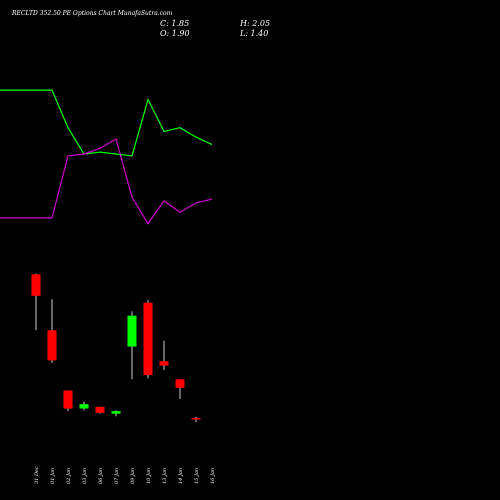 The height and width of the screenshot is (500, 500). Describe the element at coordinates (213, 476) in the screenshot. I see `date-tick-label: 16 Jan` at that location.